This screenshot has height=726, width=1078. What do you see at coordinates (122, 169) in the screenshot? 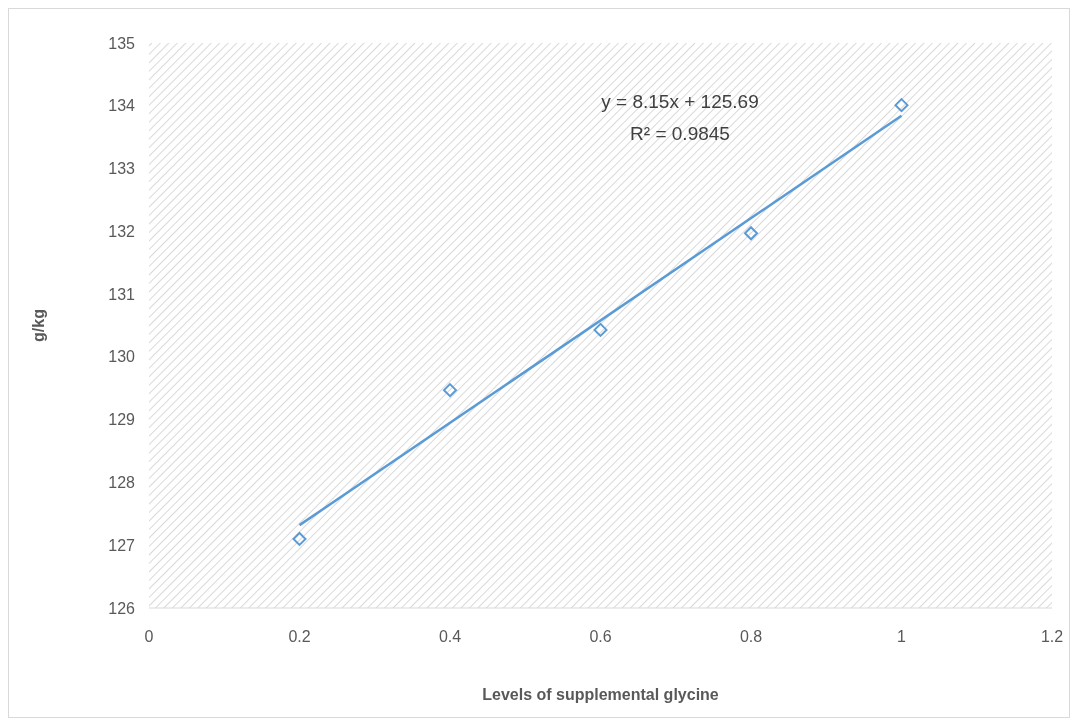
I see `y-tick-label: 133` at bounding box center [122, 169].